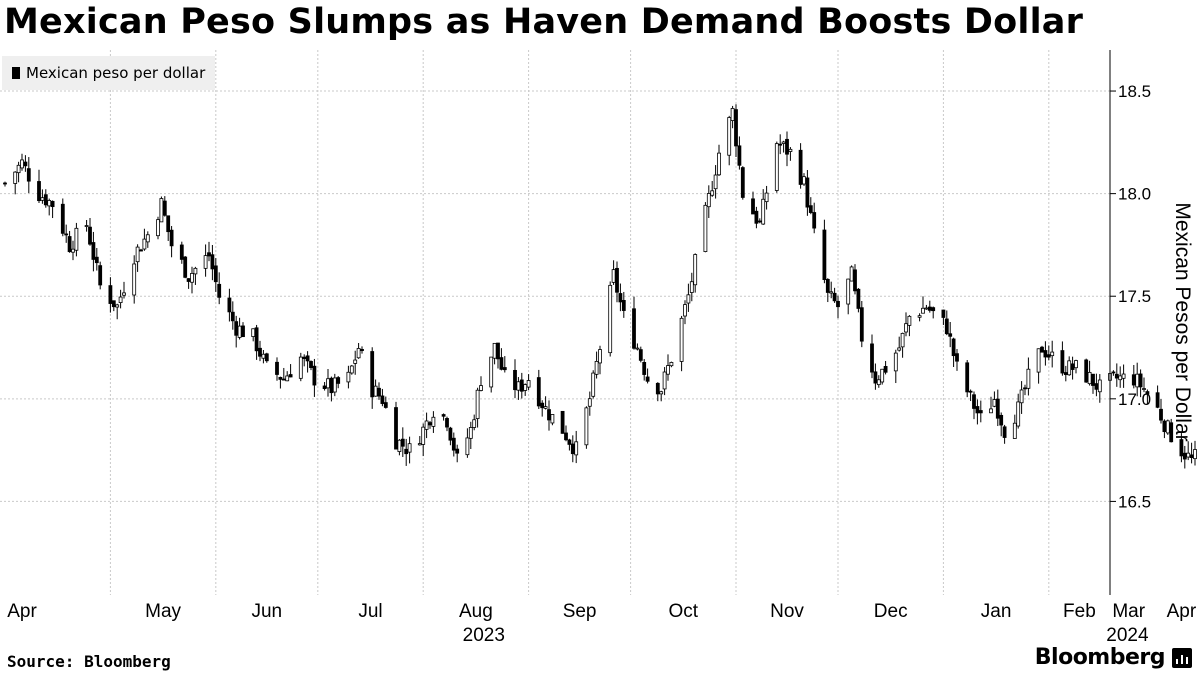 This screenshot has height=675, width=1200. Describe the element at coordinates (1100, 657) in the screenshot. I see `brand-name: Bloomberg` at that location.